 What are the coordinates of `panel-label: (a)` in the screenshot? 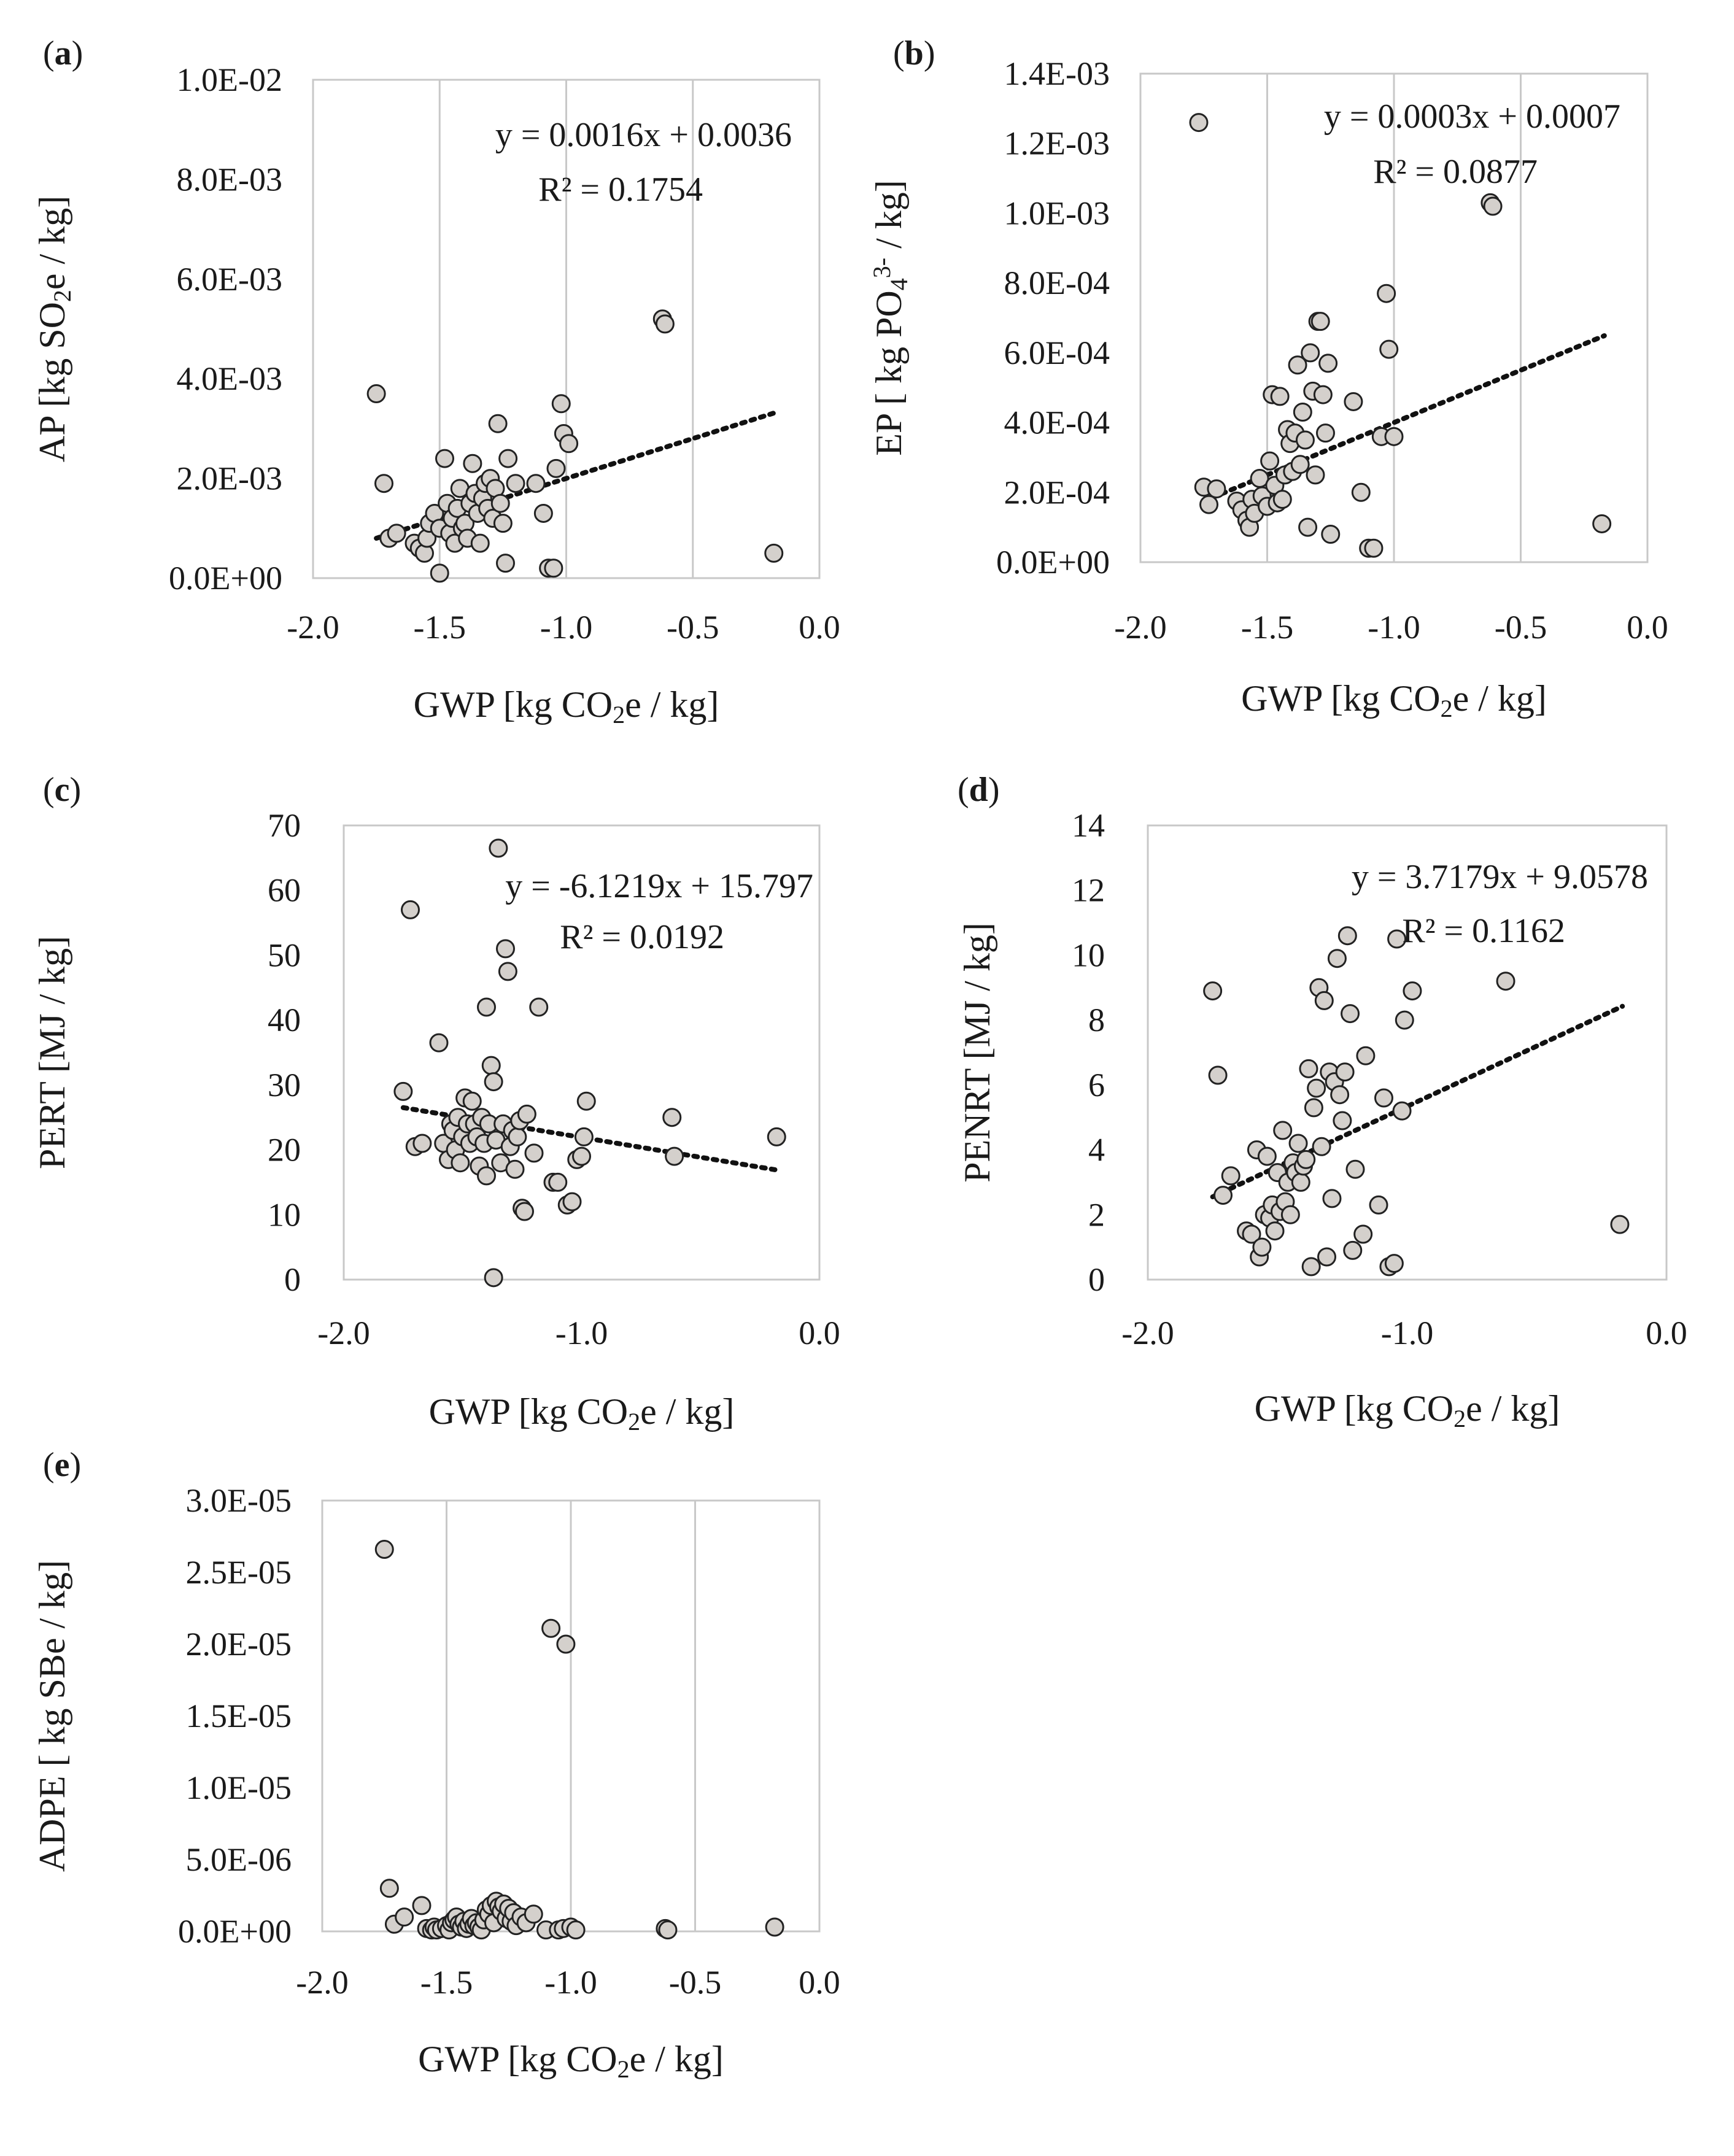 It's located at (63, 53).